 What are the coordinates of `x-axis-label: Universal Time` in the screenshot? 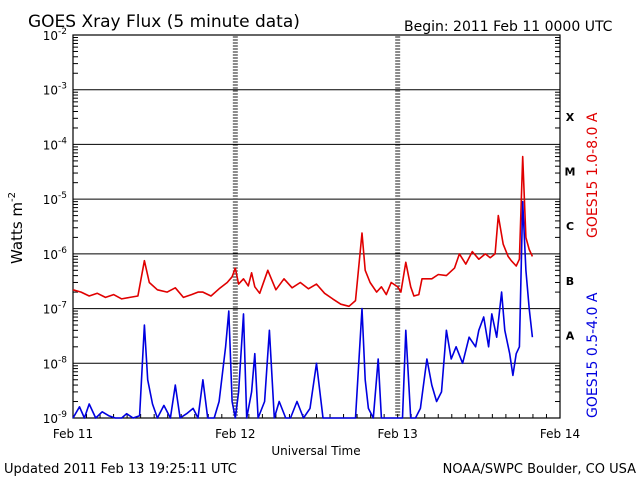 It's located at (315, 451).